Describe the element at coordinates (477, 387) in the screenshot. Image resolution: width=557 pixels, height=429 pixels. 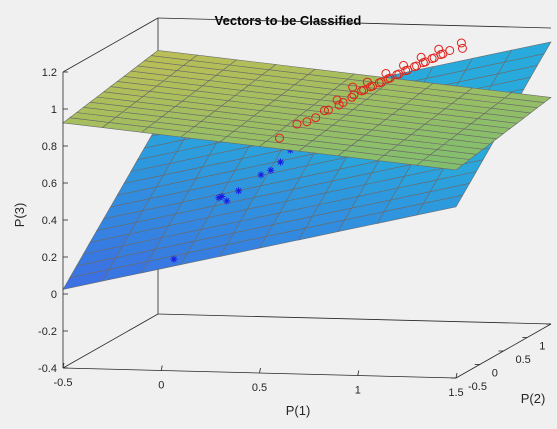
I see `y-tick-label: -0.5` at that location.